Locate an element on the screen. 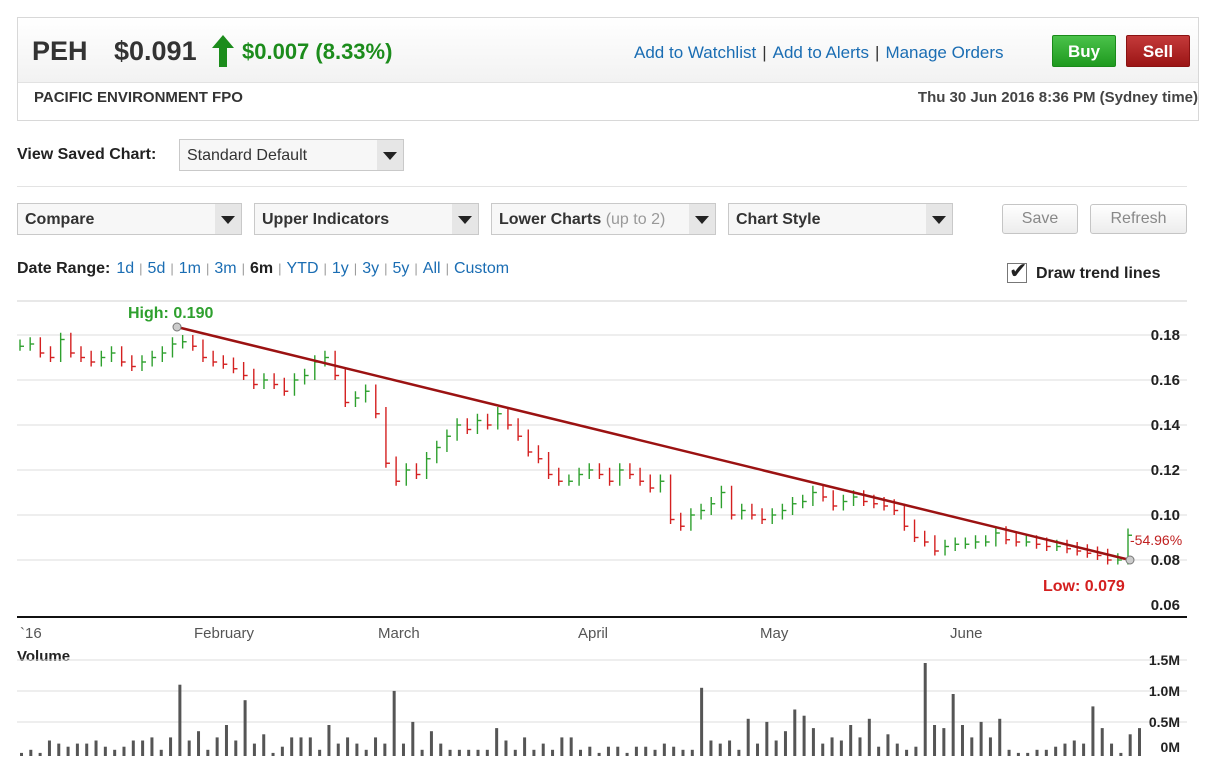 This screenshot has height=775, width=1205. lower-charts-text: Lower Charts is located at coordinates (550, 219).